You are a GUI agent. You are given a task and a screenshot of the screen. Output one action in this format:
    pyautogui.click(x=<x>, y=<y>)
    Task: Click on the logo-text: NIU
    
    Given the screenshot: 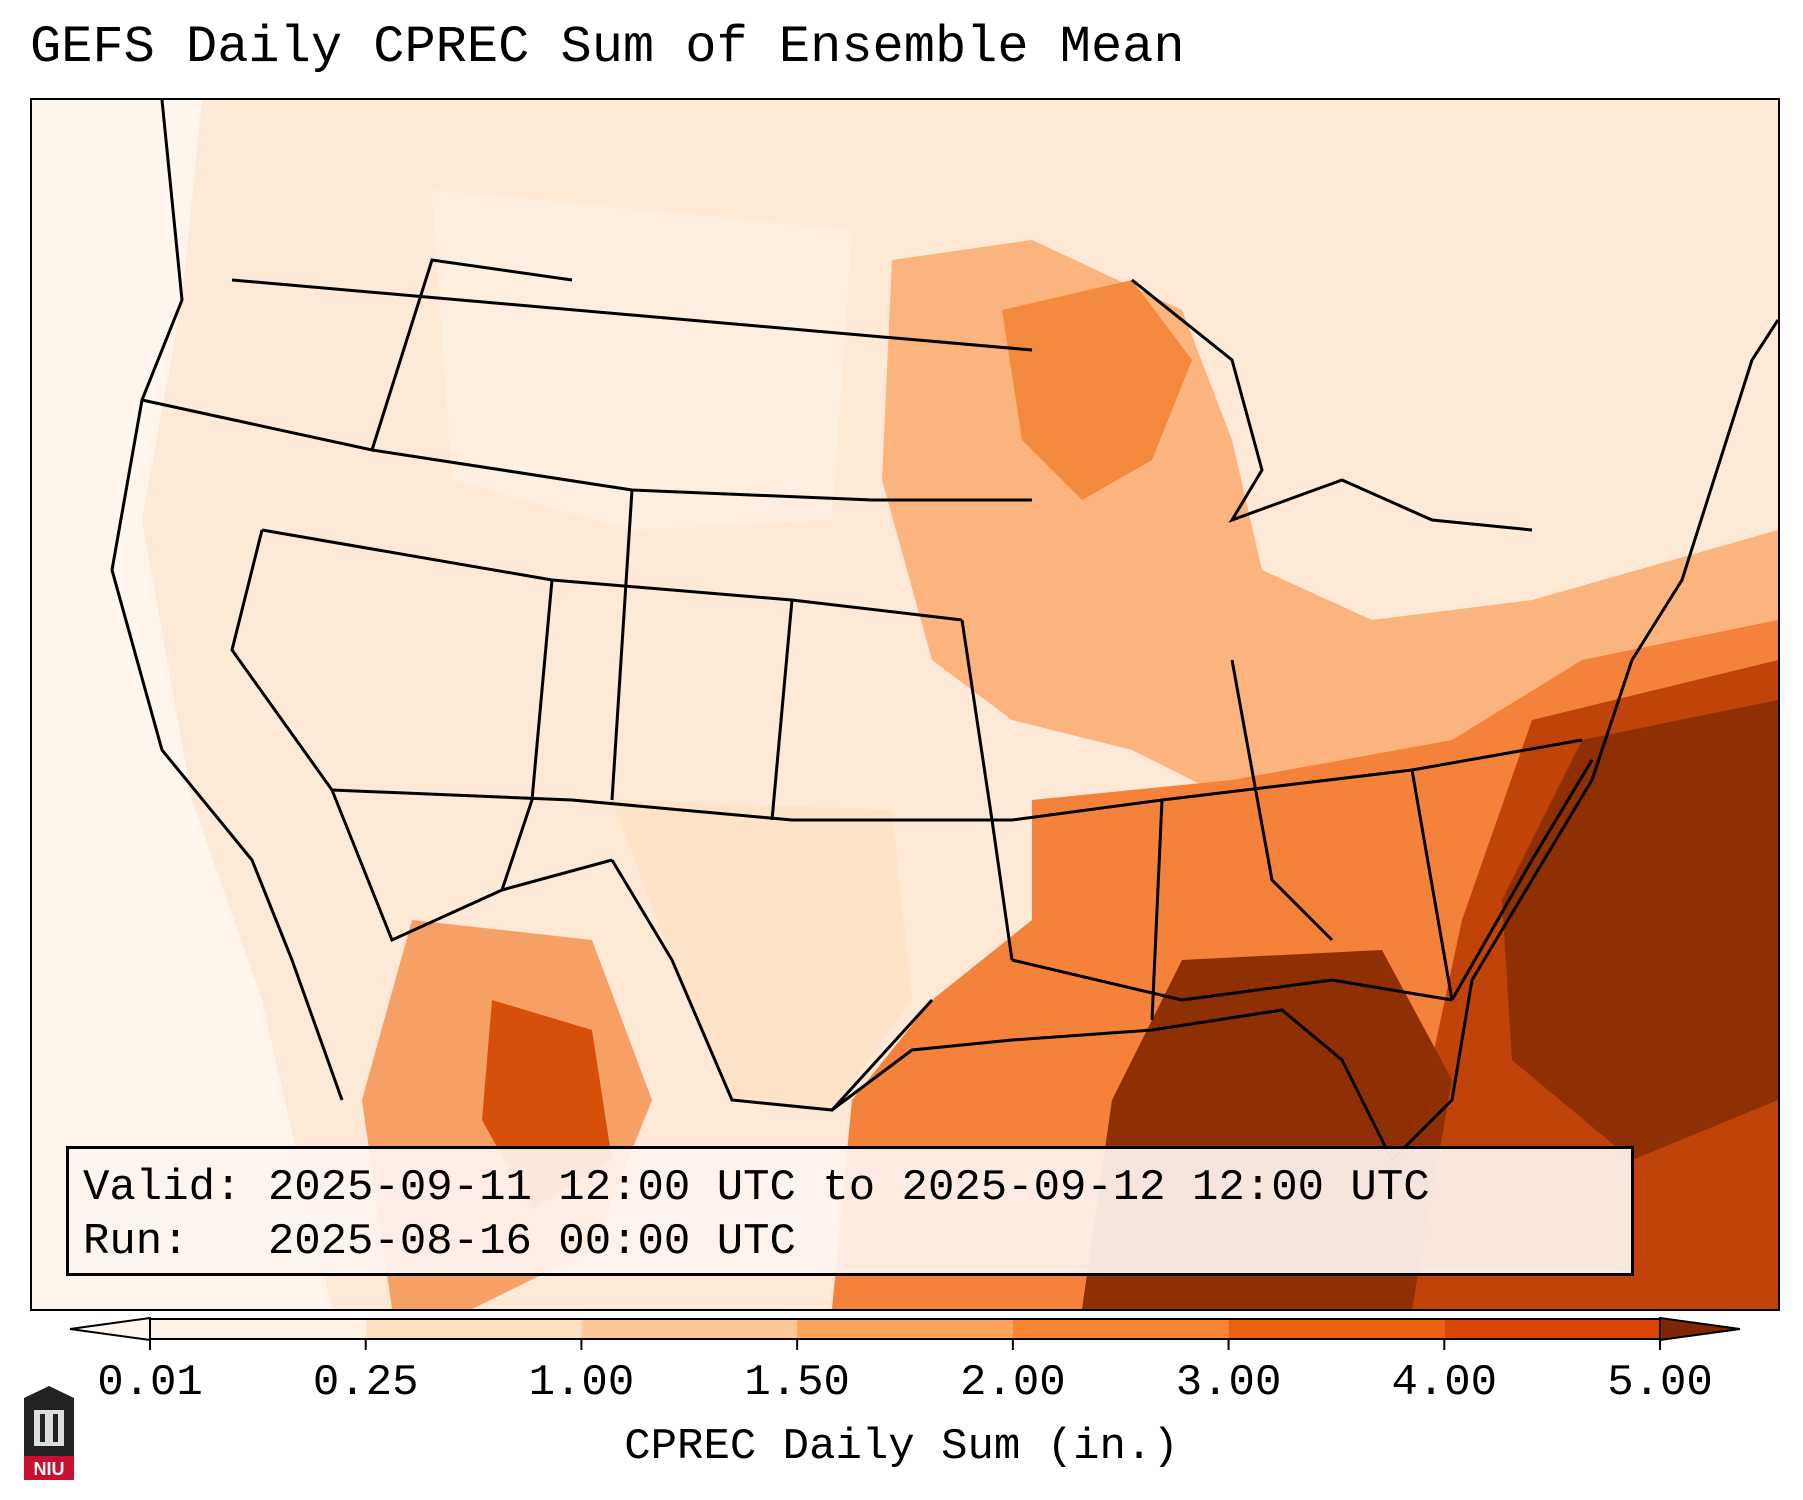 What is the action you would take?
    pyautogui.click(x=49, y=1469)
    